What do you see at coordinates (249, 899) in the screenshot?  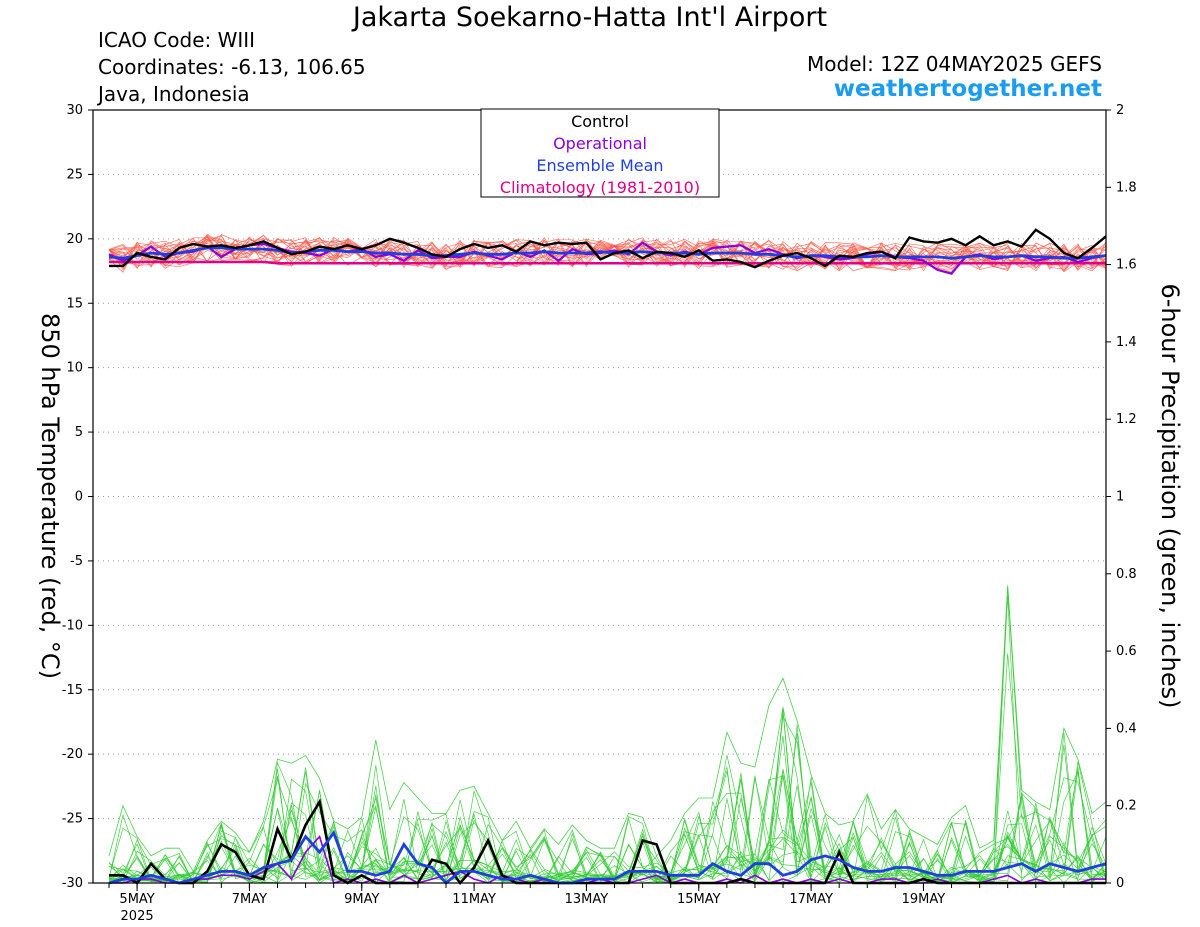 I see `x-tick-label: 7MAY` at bounding box center [249, 899].